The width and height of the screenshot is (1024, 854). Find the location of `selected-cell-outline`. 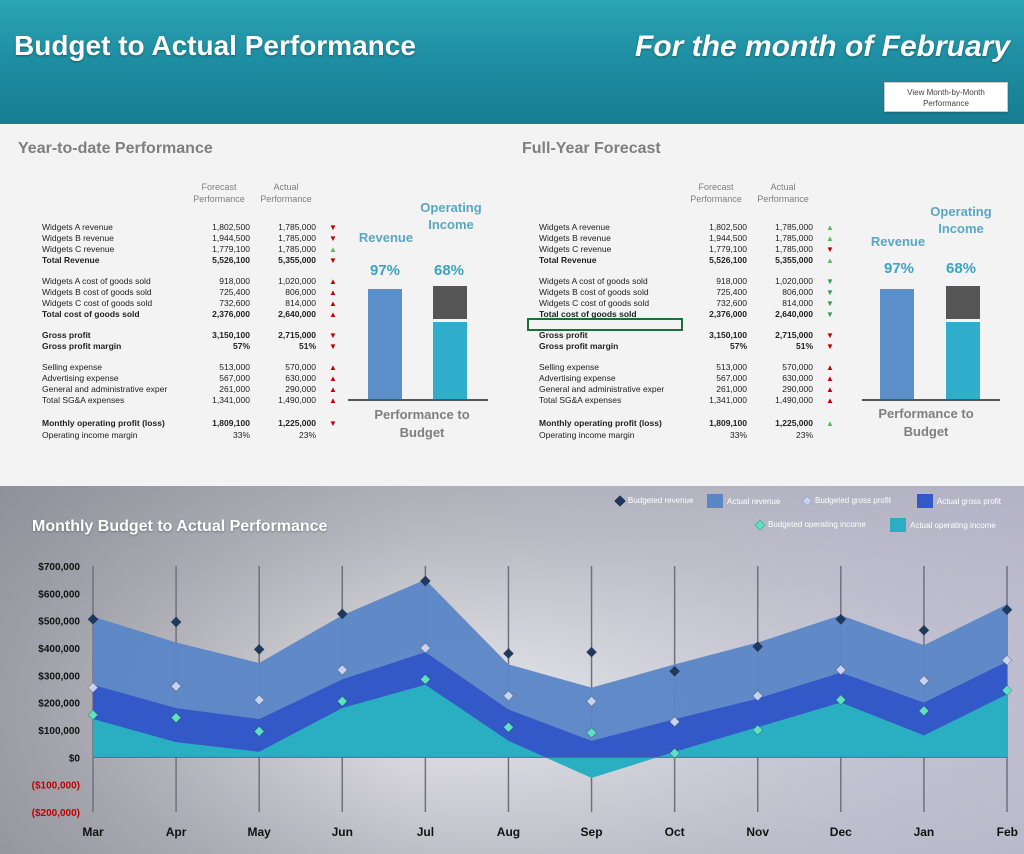

selected-cell-outline is located at coordinates (605, 324).